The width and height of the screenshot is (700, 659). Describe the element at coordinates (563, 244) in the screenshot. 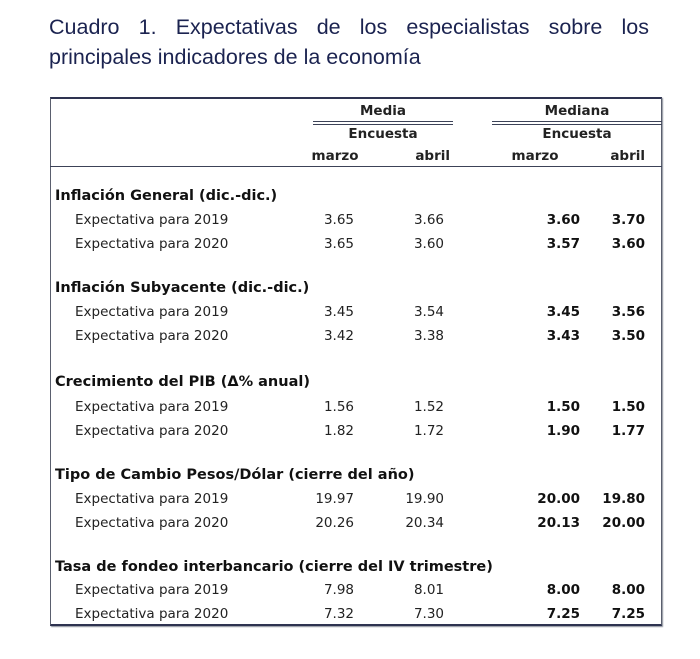

I see `mediana-marzo-value: 3.57` at that location.